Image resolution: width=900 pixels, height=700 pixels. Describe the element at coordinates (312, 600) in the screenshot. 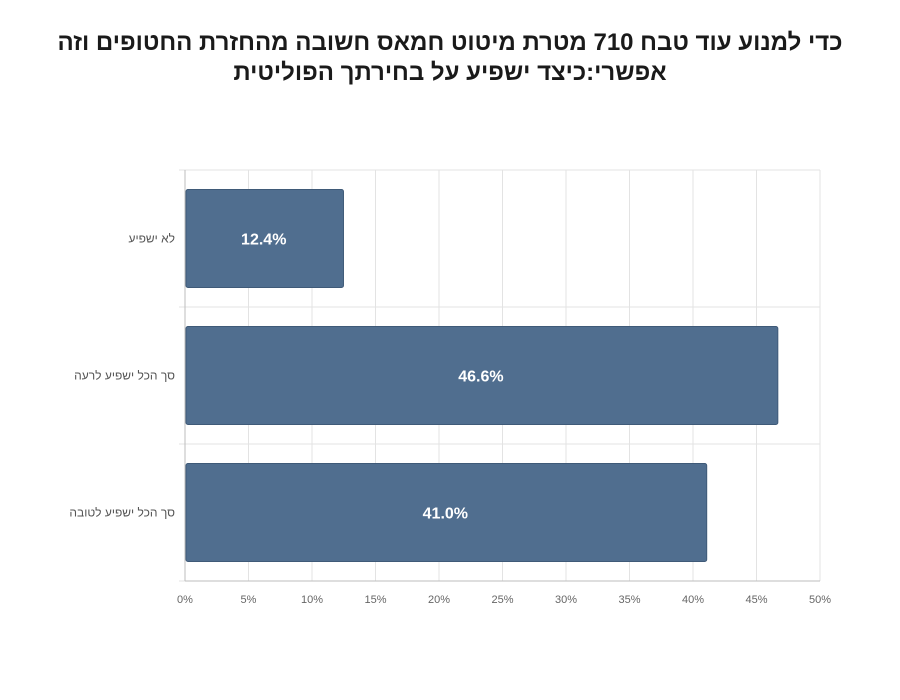

I see `x-tick-label-2: 10%` at that location.